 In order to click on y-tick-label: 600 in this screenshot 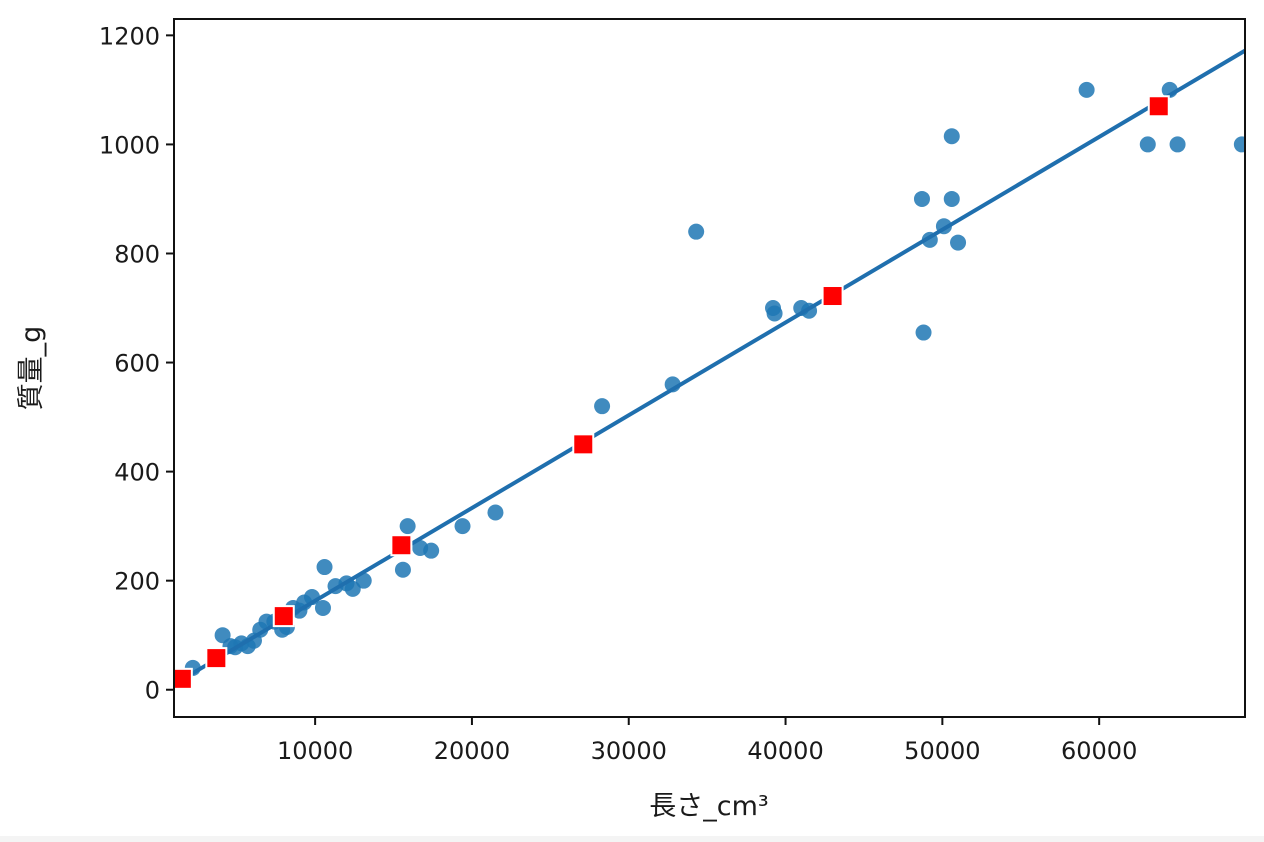, I will do `click(137, 364)`.